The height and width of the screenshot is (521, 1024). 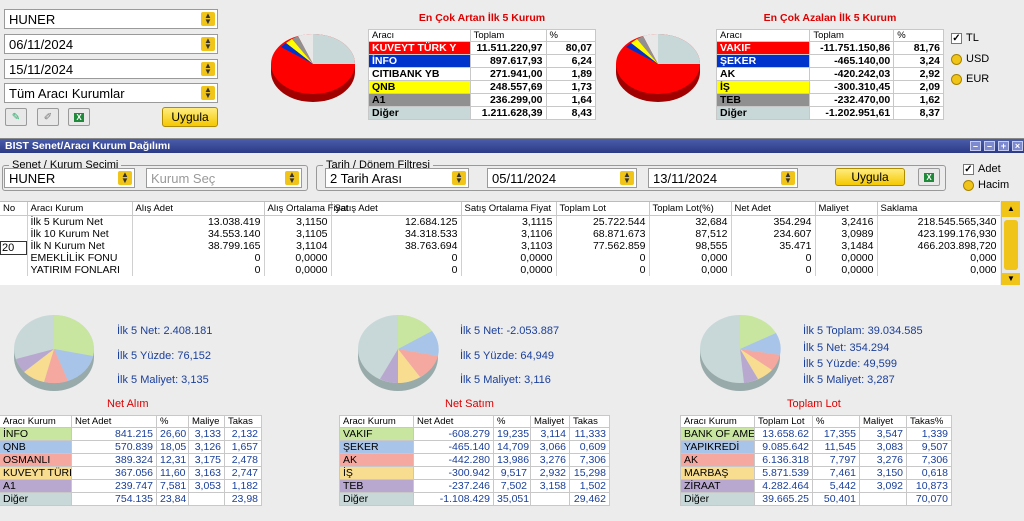 What do you see at coordinates (690, 209) in the screenshot?
I see `column-header: Toplam Lot(%)` at bounding box center [690, 209].